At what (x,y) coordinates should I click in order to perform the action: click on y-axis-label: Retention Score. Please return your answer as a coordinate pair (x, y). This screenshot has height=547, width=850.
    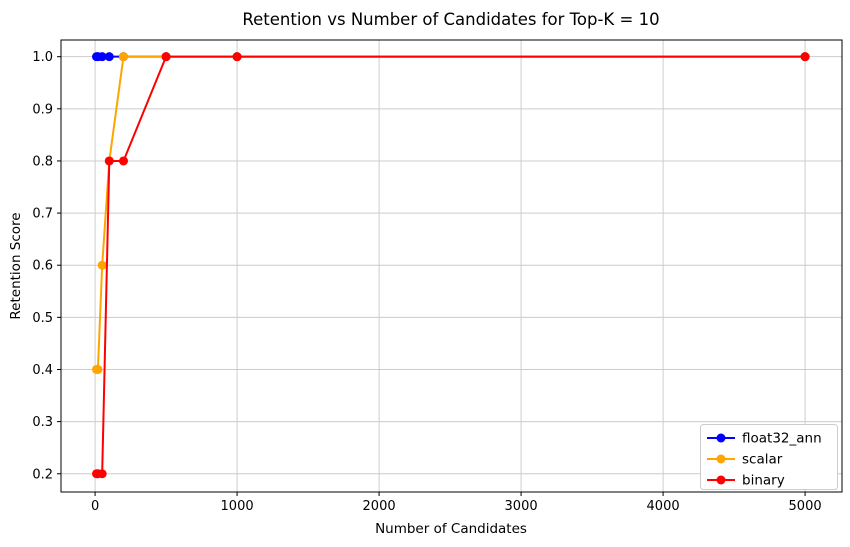
    Looking at the image, I should click on (16, 265).